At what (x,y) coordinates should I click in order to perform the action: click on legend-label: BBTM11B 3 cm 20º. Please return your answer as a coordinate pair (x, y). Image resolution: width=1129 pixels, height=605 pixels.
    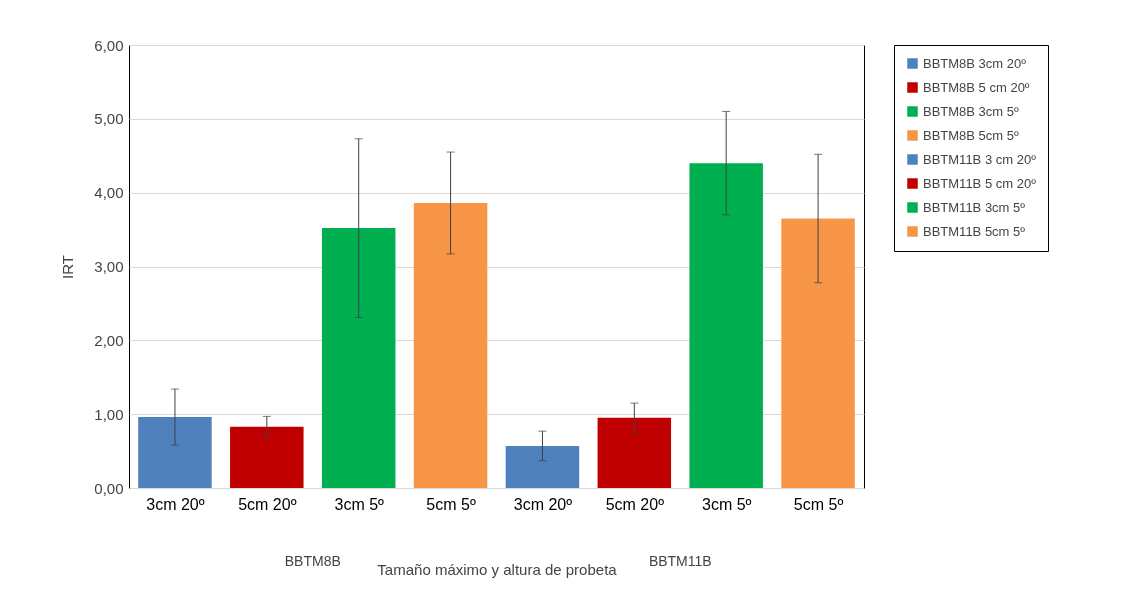
    Looking at the image, I should click on (980, 159).